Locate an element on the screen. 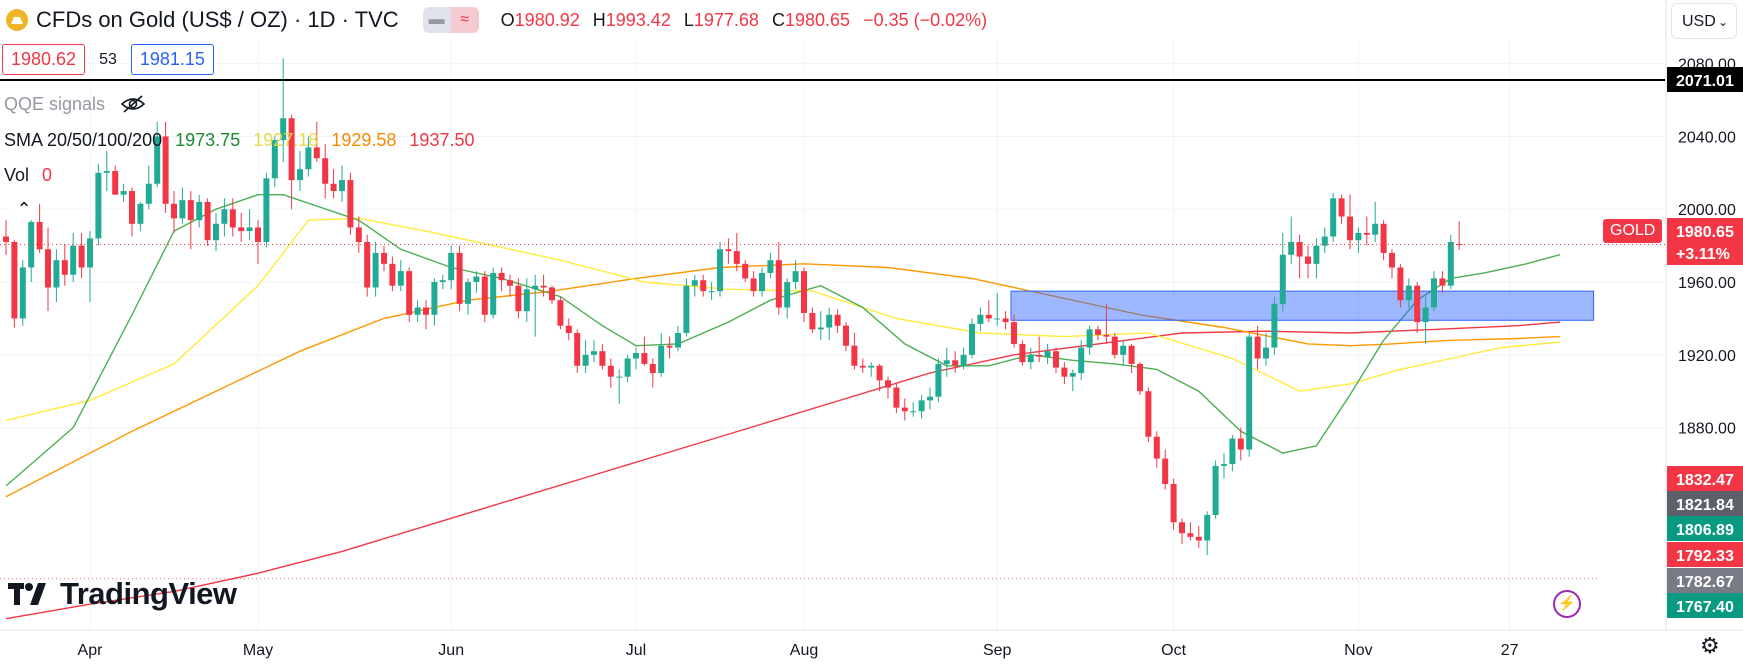 The height and width of the screenshot is (668, 1743). price-label: 2071.01 is located at coordinates (1705, 81).